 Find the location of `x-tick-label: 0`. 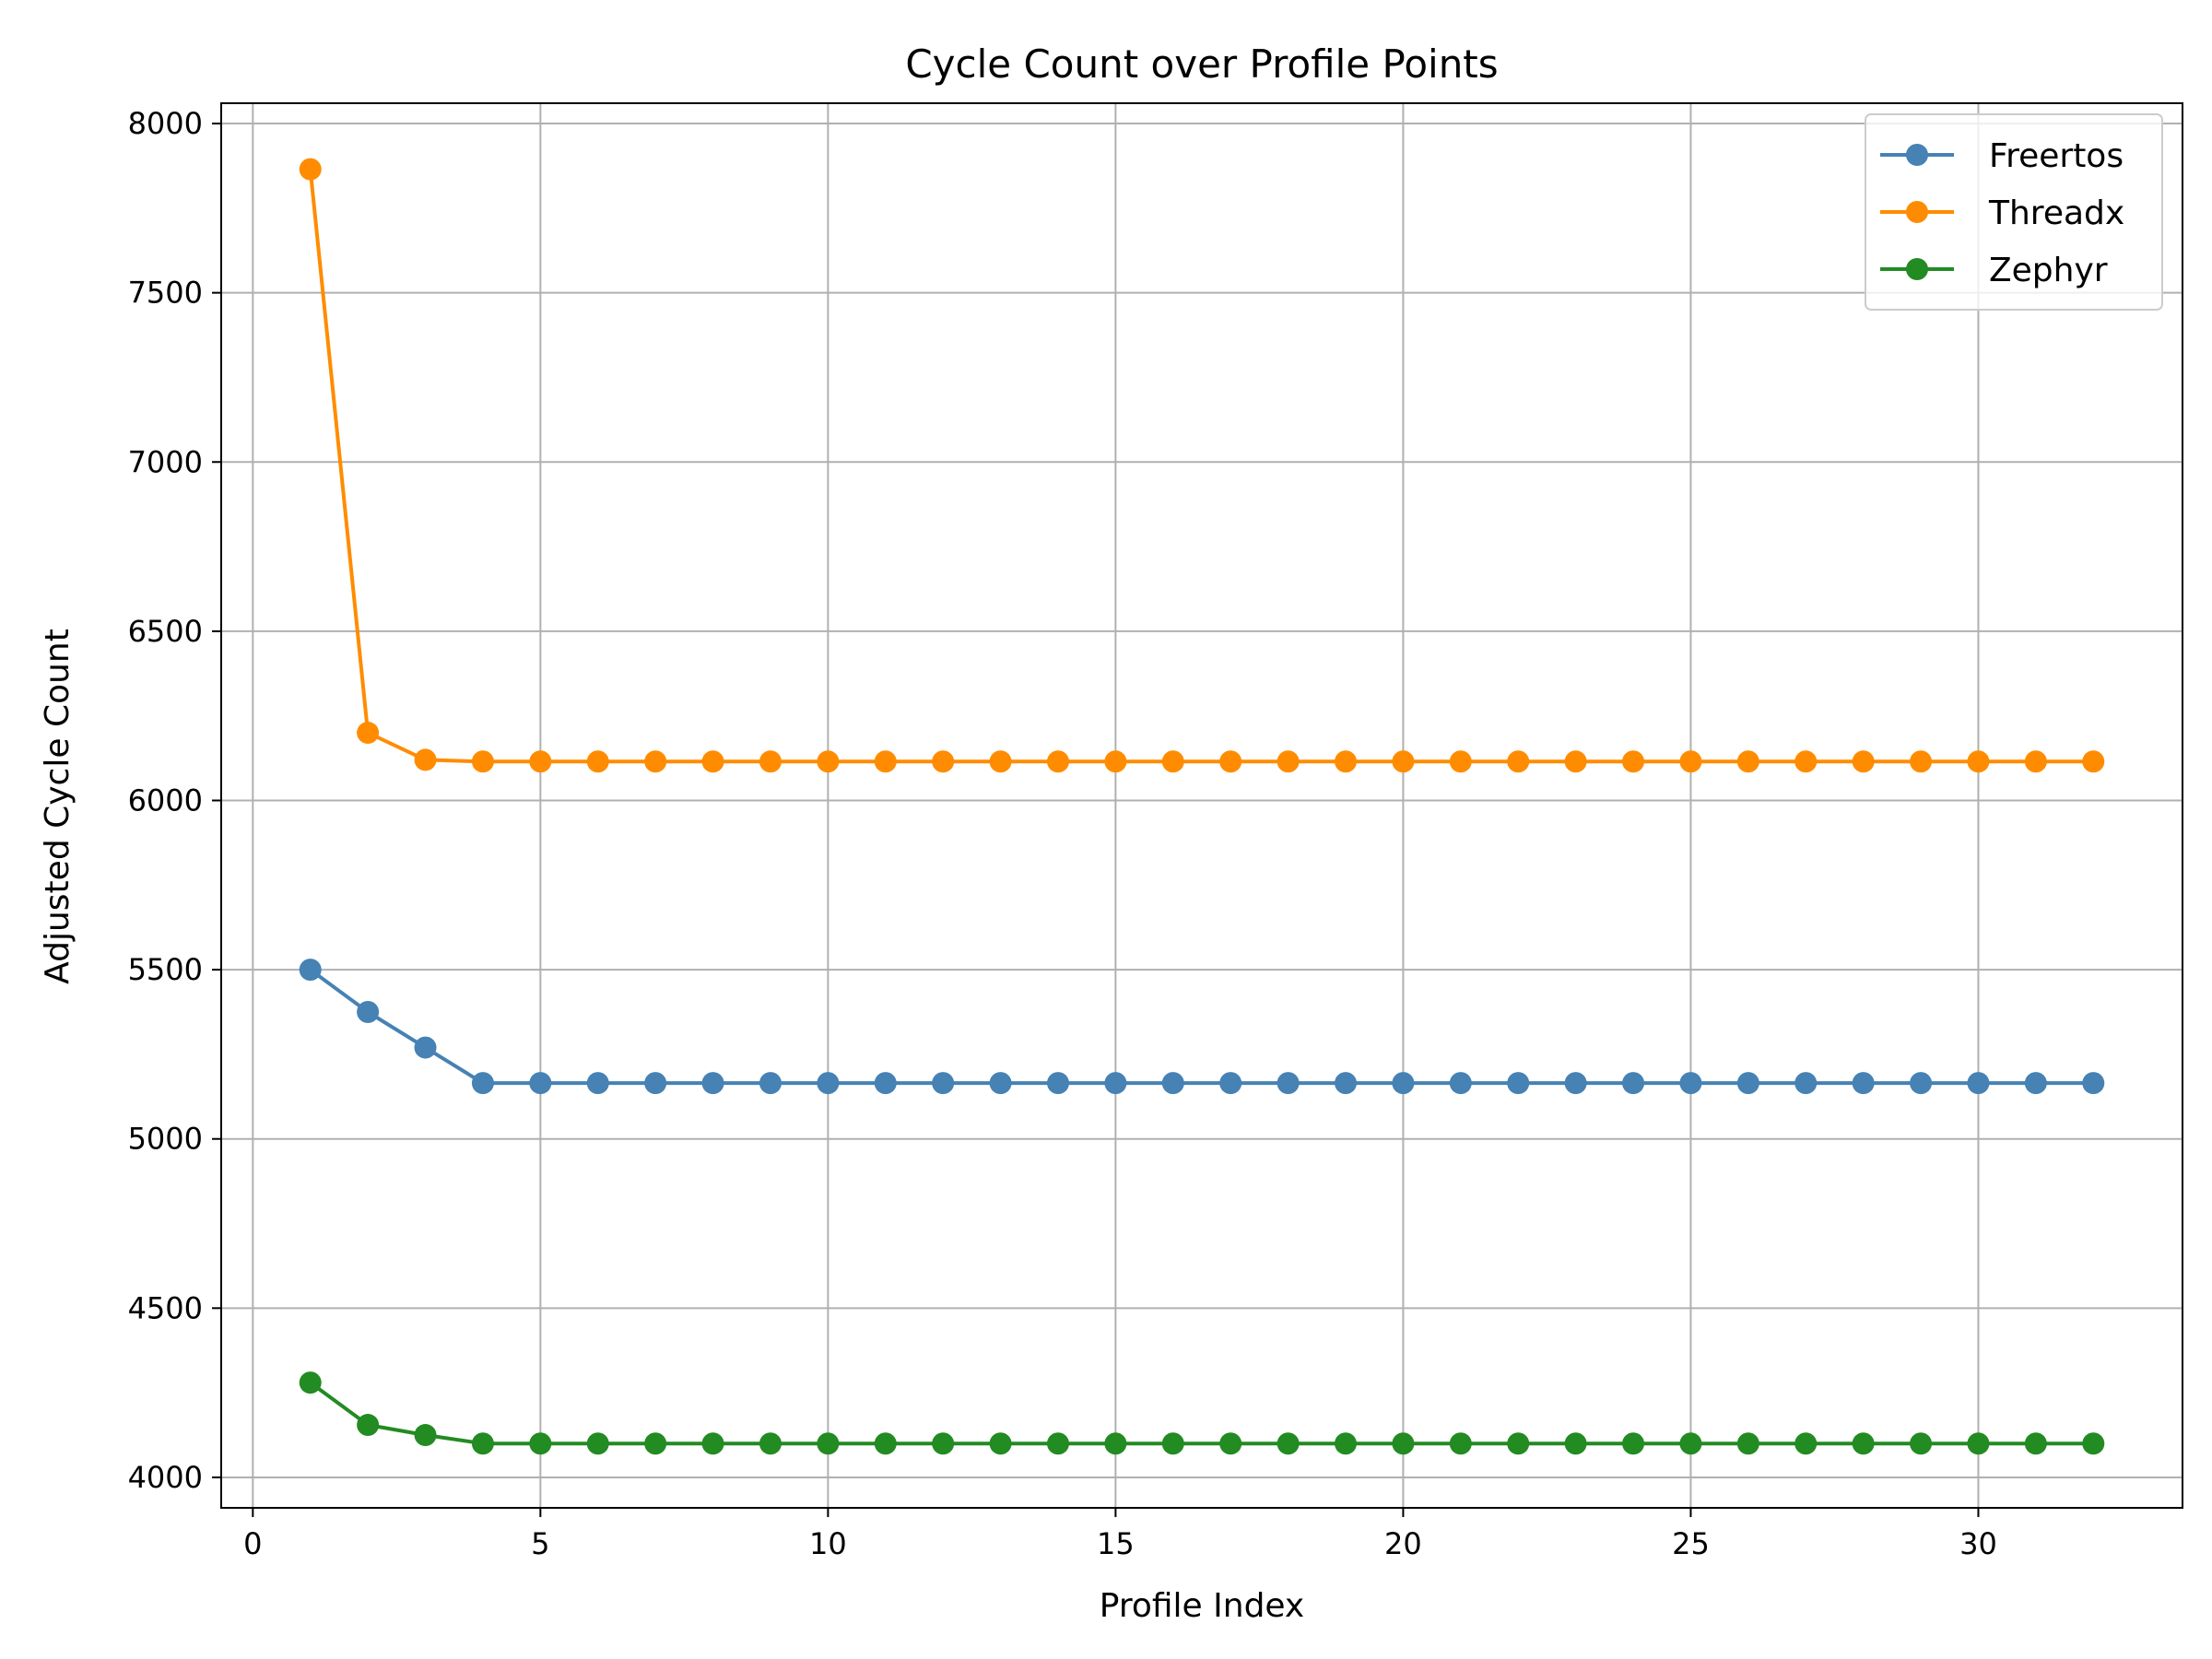

x-tick-label: 0 is located at coordinates (252, 1543).